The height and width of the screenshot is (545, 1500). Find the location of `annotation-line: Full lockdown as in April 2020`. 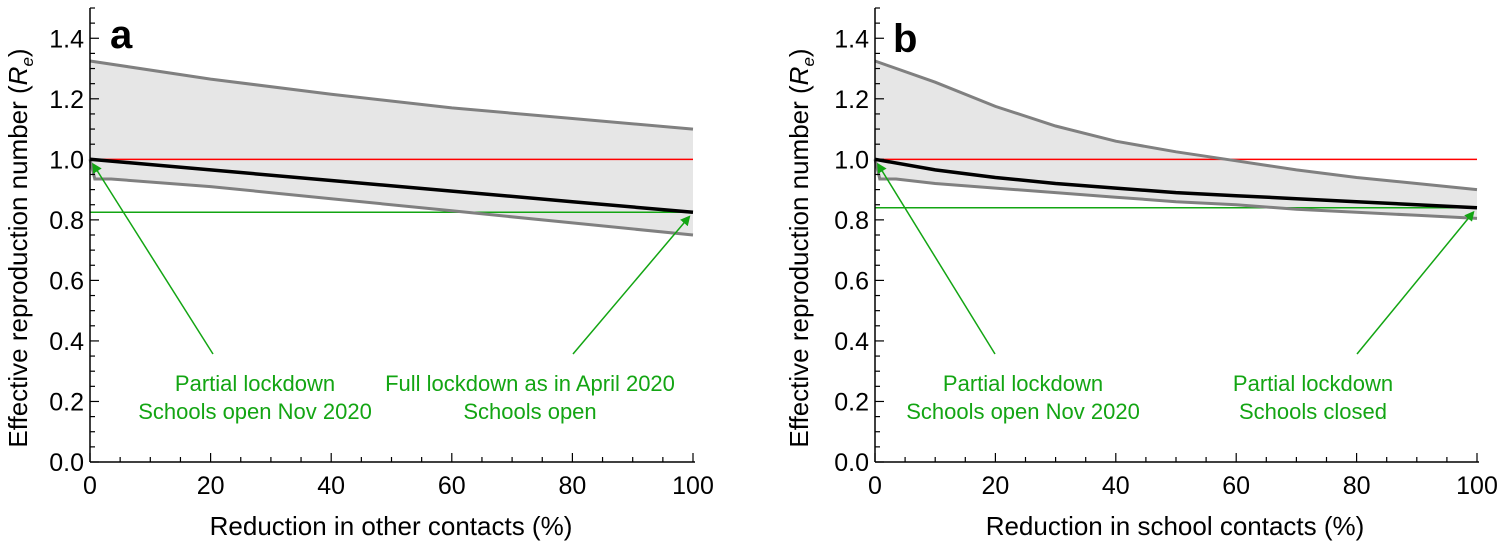

annotation-line: Full lockdown as in April 2020 is located at coordinates (530, 383).